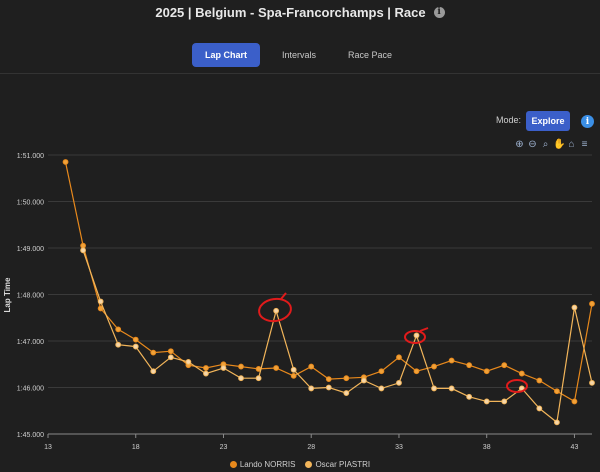 The width and height of the screenshot is (600, 472). Describe the element at coordinates (575, 447) in the screenshot. I see `x-tick-label: 43` at that location.